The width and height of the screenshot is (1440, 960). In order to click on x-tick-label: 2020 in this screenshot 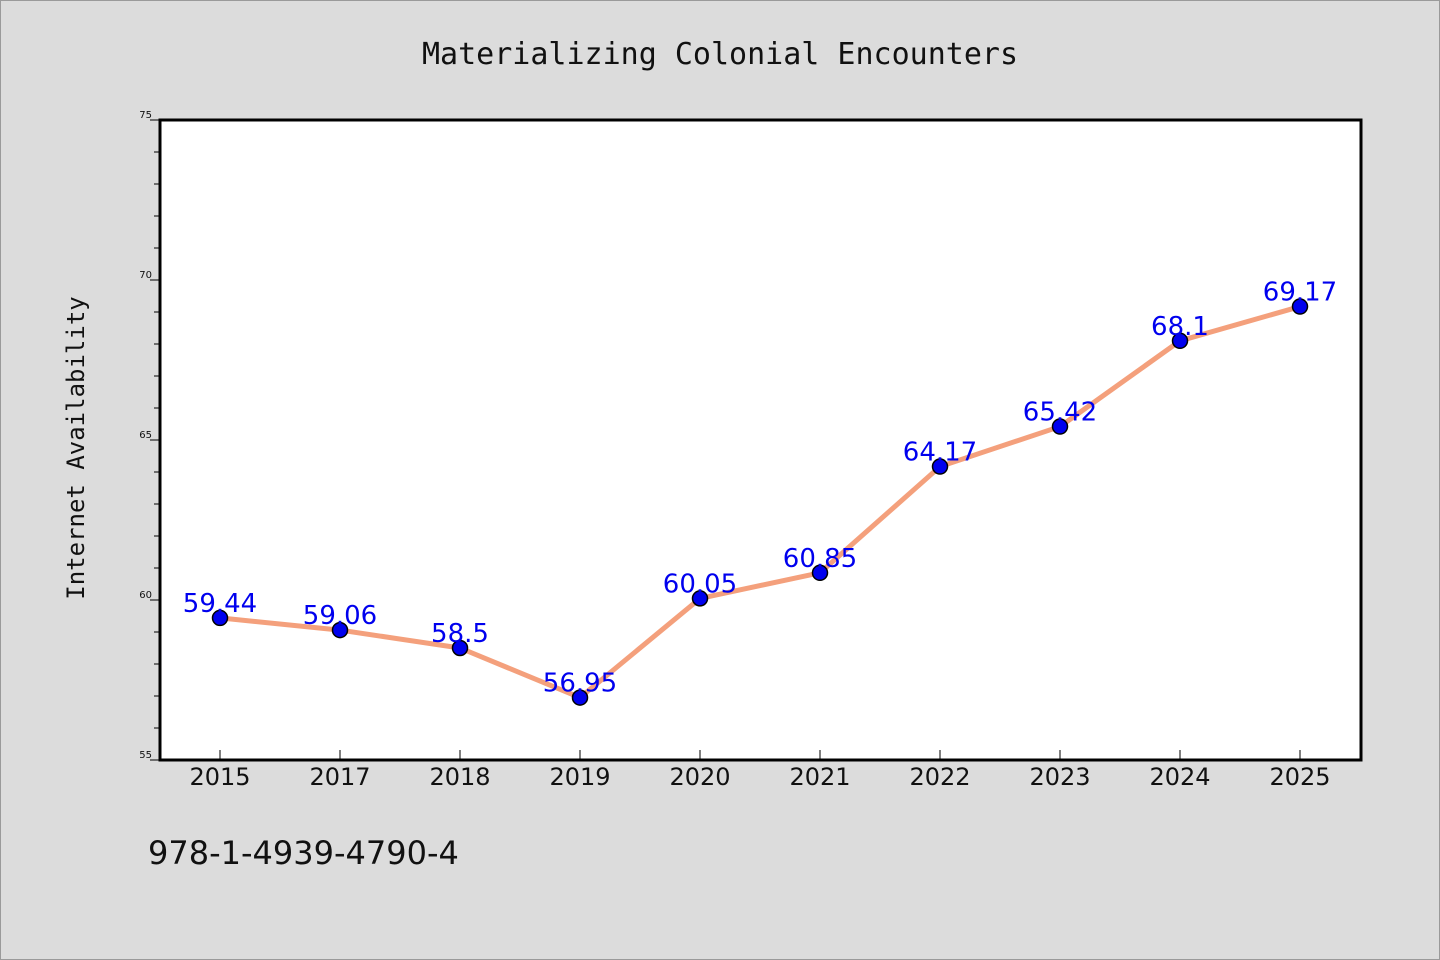, I will do `click(699, 777)`.